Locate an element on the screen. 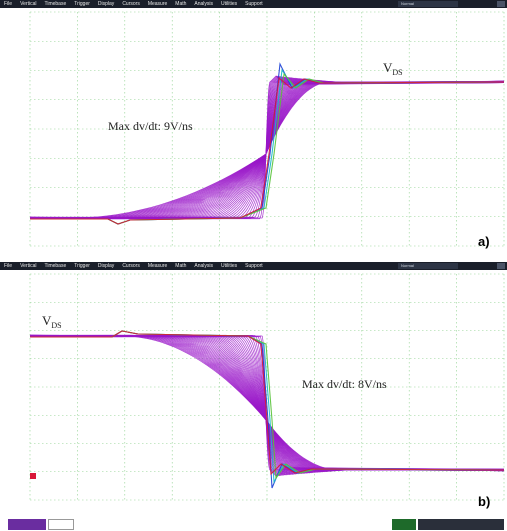 Image resolution: width=507 pixels, height=531 pixels. panel-label-b: b) is located at coordinates (484, 501).